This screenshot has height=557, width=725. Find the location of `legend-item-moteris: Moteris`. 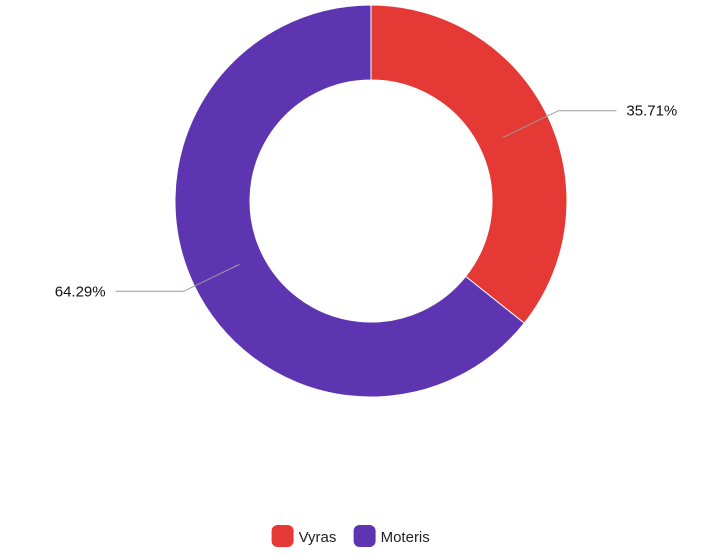

legend-item-moteris: Moteris is located at coordinates (391, 536).